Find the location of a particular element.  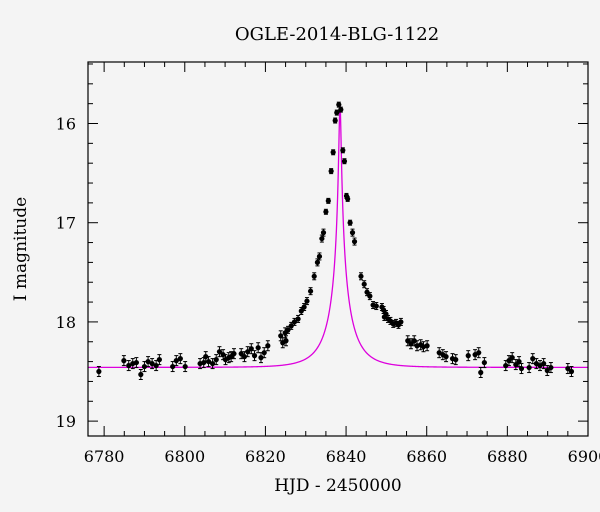

chart-title: OGLE-2014-BLG-1122 is located at coordinates (337, 34).